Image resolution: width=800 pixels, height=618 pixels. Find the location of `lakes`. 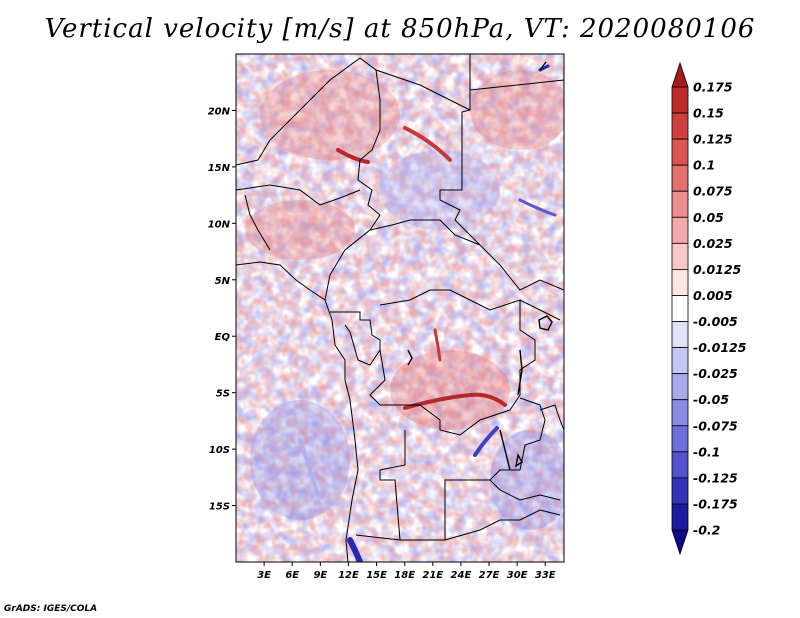

lakes is located at coordinates (480, 266).